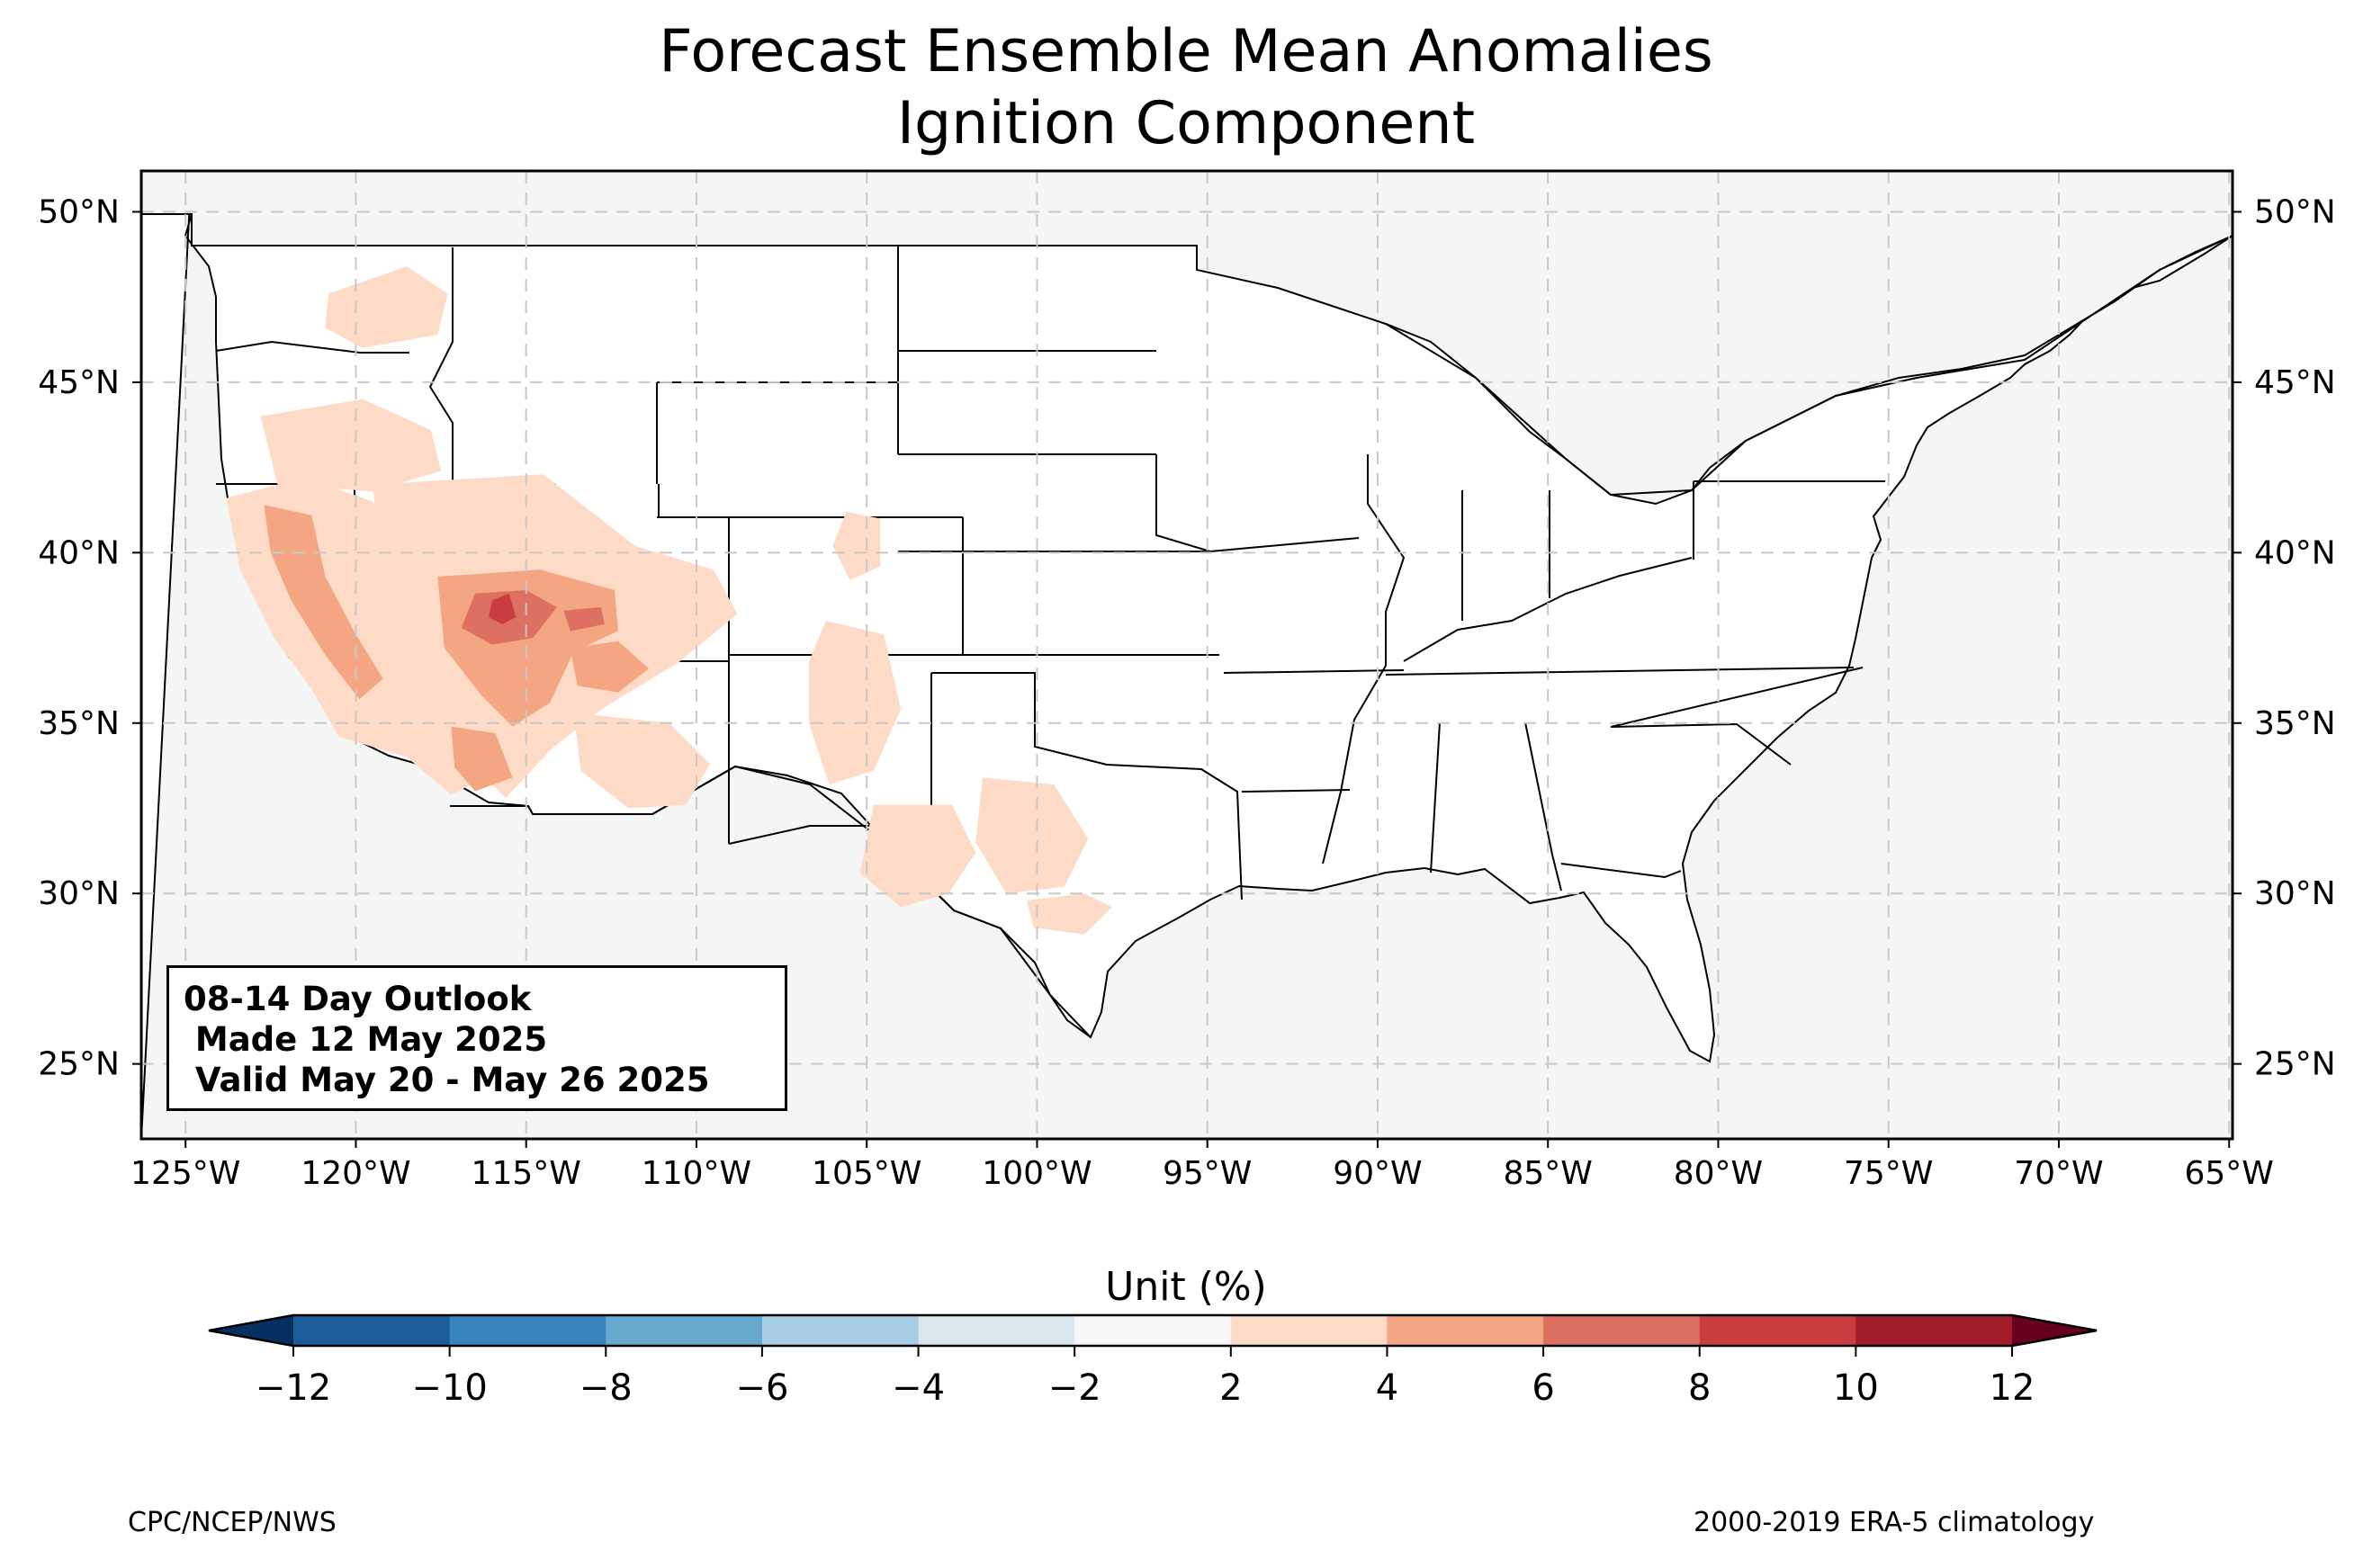 The image size is (2372, 1568). Describe the element at coordinates (1701, 744) in the screenshot. I see `nc-sc-line` at that location.